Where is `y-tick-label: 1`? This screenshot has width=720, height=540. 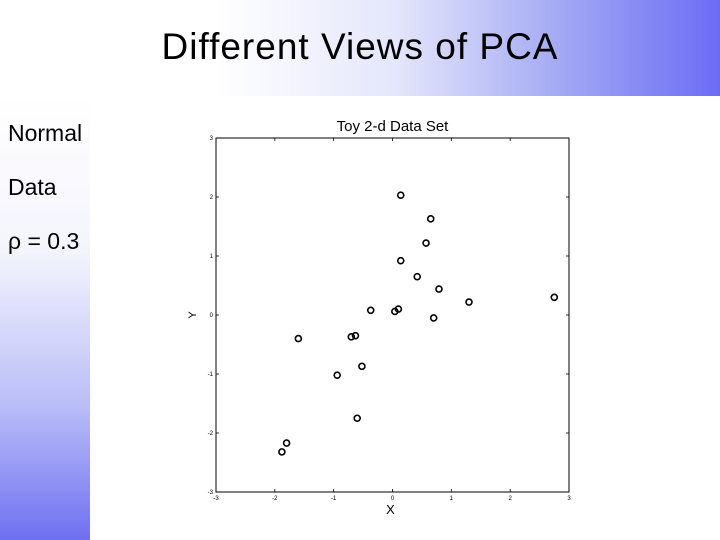
y-tick-label: 1 is located at coordinates (212, 257).